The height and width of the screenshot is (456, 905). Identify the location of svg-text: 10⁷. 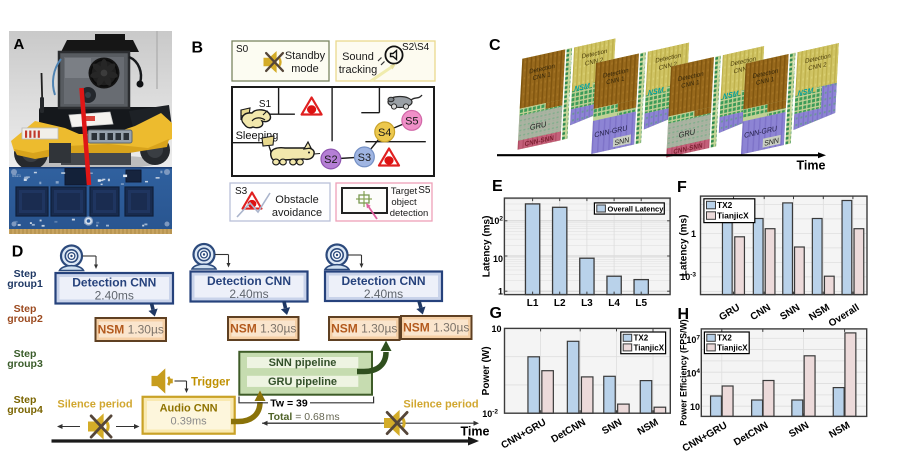
(693, 340).